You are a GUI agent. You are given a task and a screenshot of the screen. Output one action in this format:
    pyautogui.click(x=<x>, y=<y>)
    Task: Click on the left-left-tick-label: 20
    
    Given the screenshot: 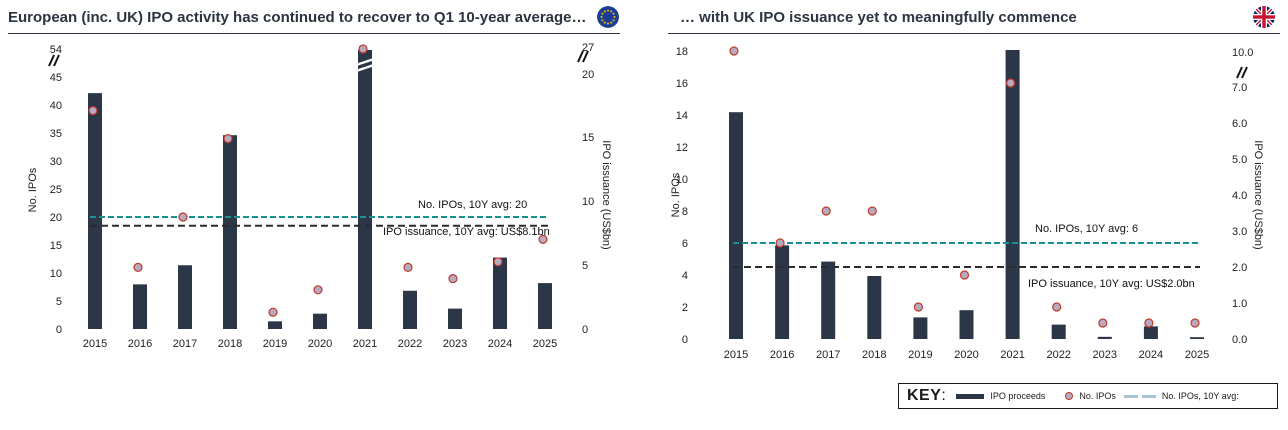 What is the action you would take?
    pyautogui.click(x=56, y=218)
    